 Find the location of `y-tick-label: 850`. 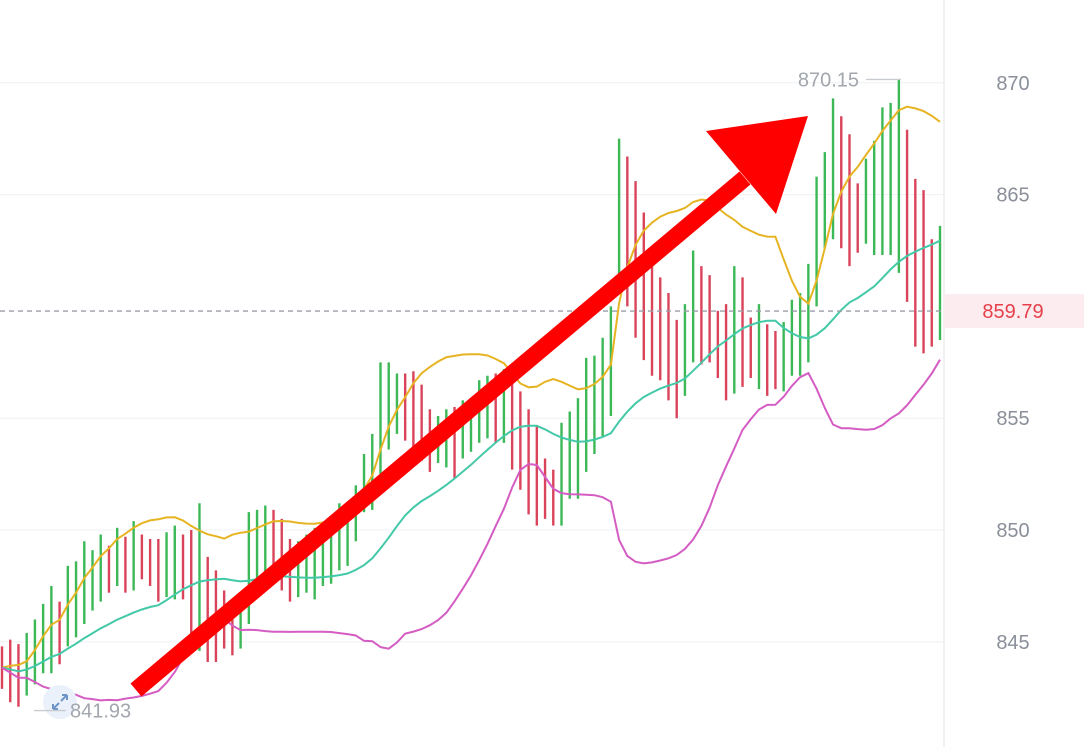

y-tick-label: 850 is located at coordinates (1012, 531).